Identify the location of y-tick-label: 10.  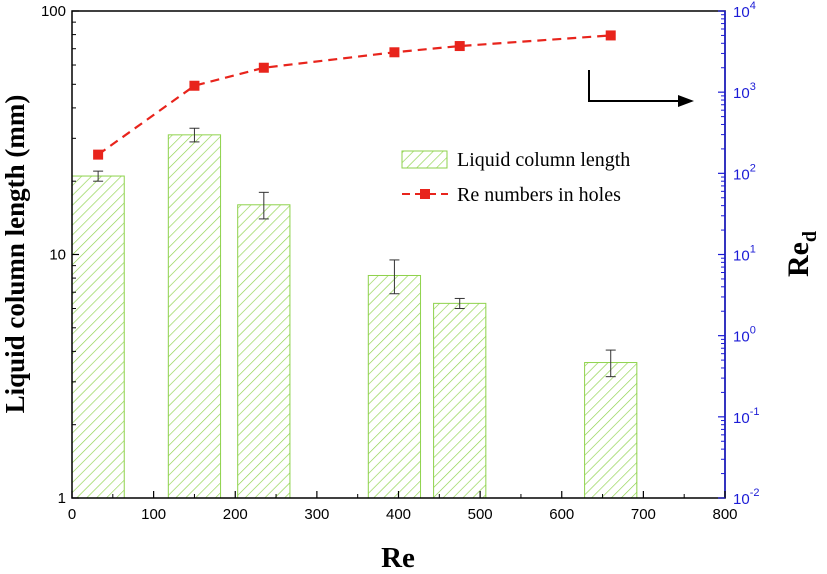
(57, 255).